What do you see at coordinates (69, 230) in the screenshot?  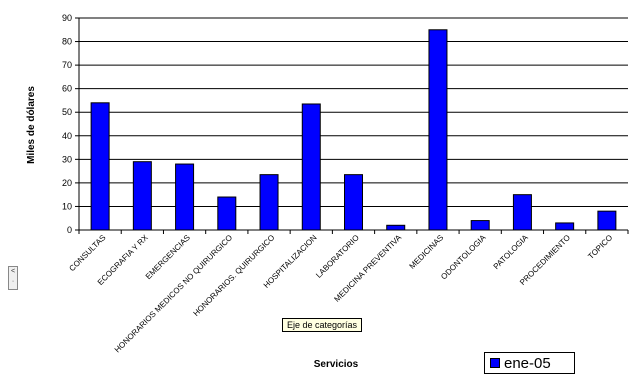 I see `y-tick-label: 0` at bounding box center [69, 230].